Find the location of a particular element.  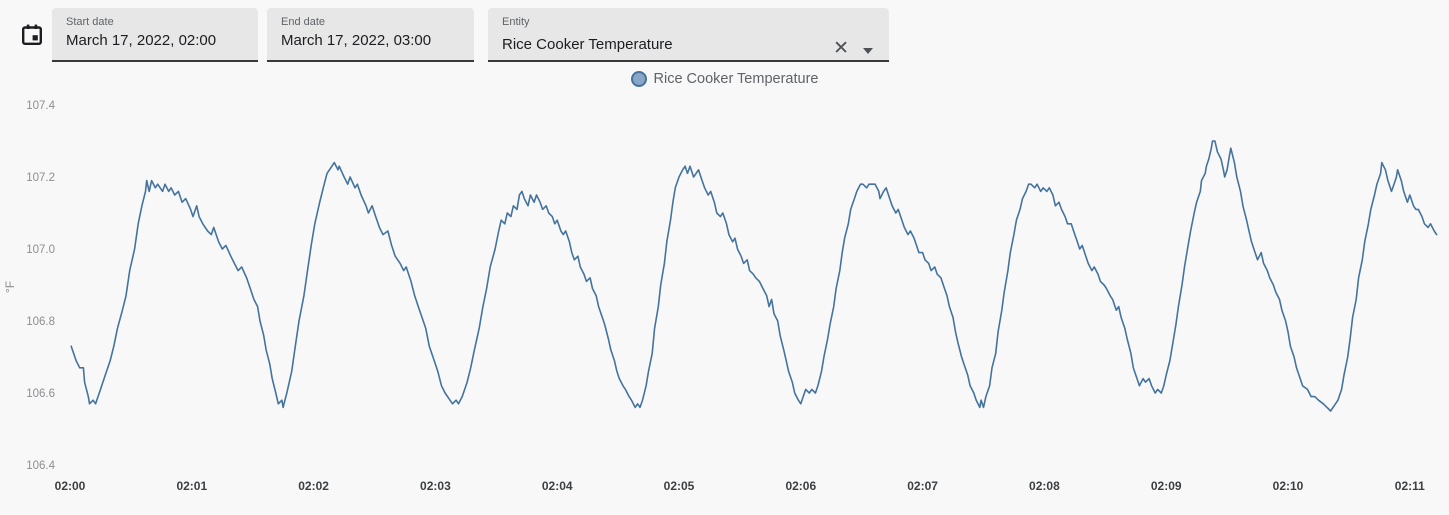

dropdown-caret-icon is located at coordinates (868, 50).